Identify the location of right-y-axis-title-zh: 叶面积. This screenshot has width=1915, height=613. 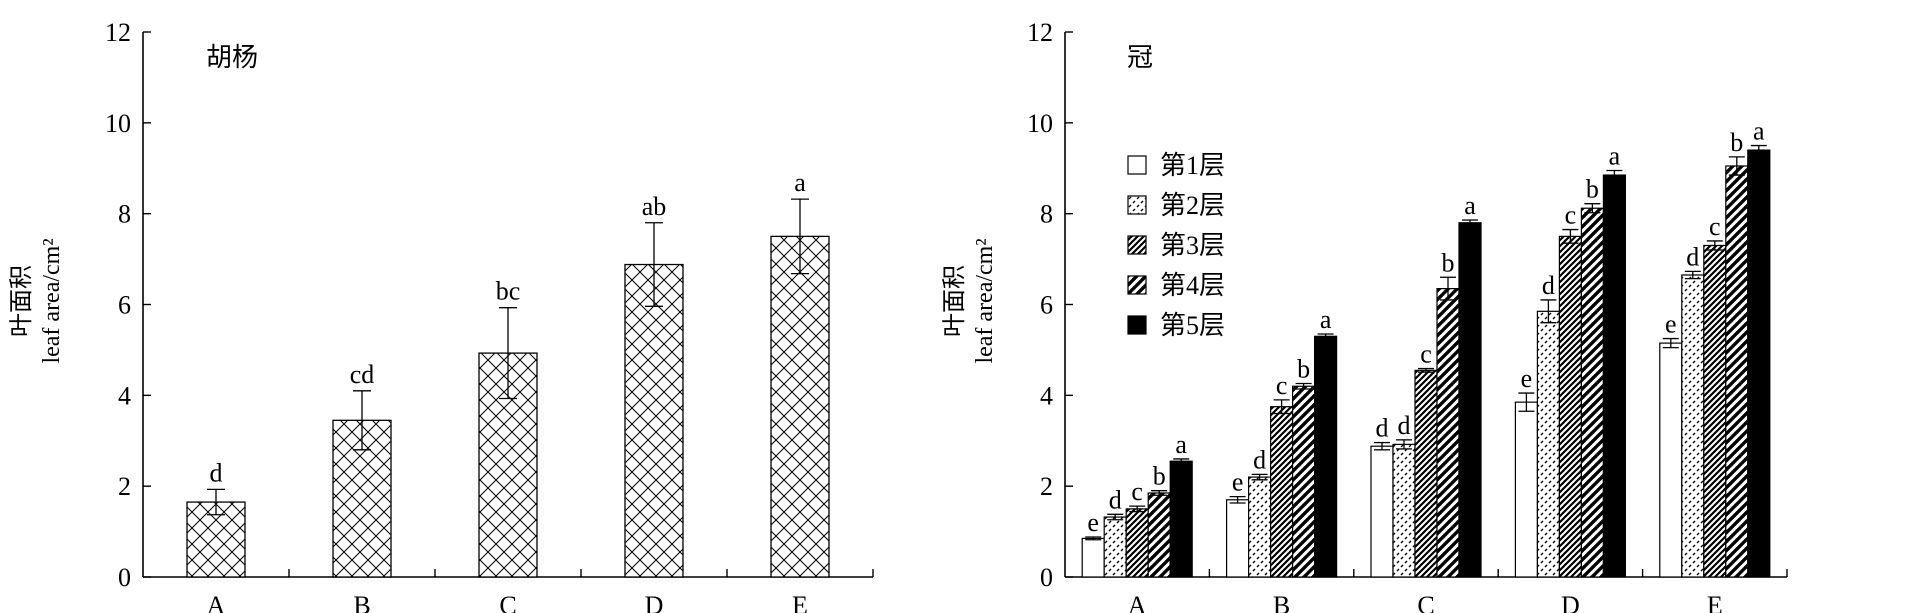
(954, 301).